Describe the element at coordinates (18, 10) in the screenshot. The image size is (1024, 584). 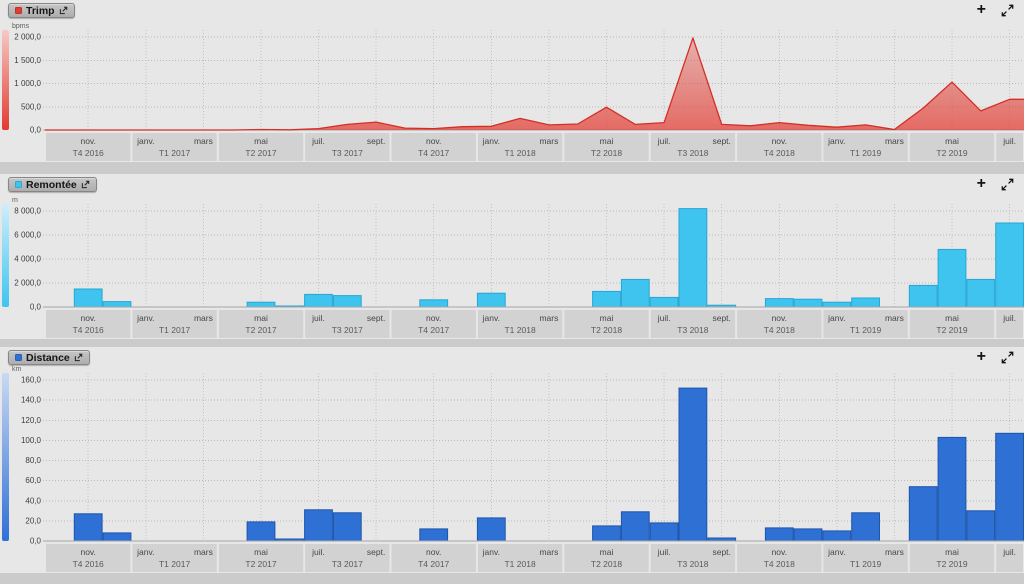
I see `series-color-swatch` at that location.